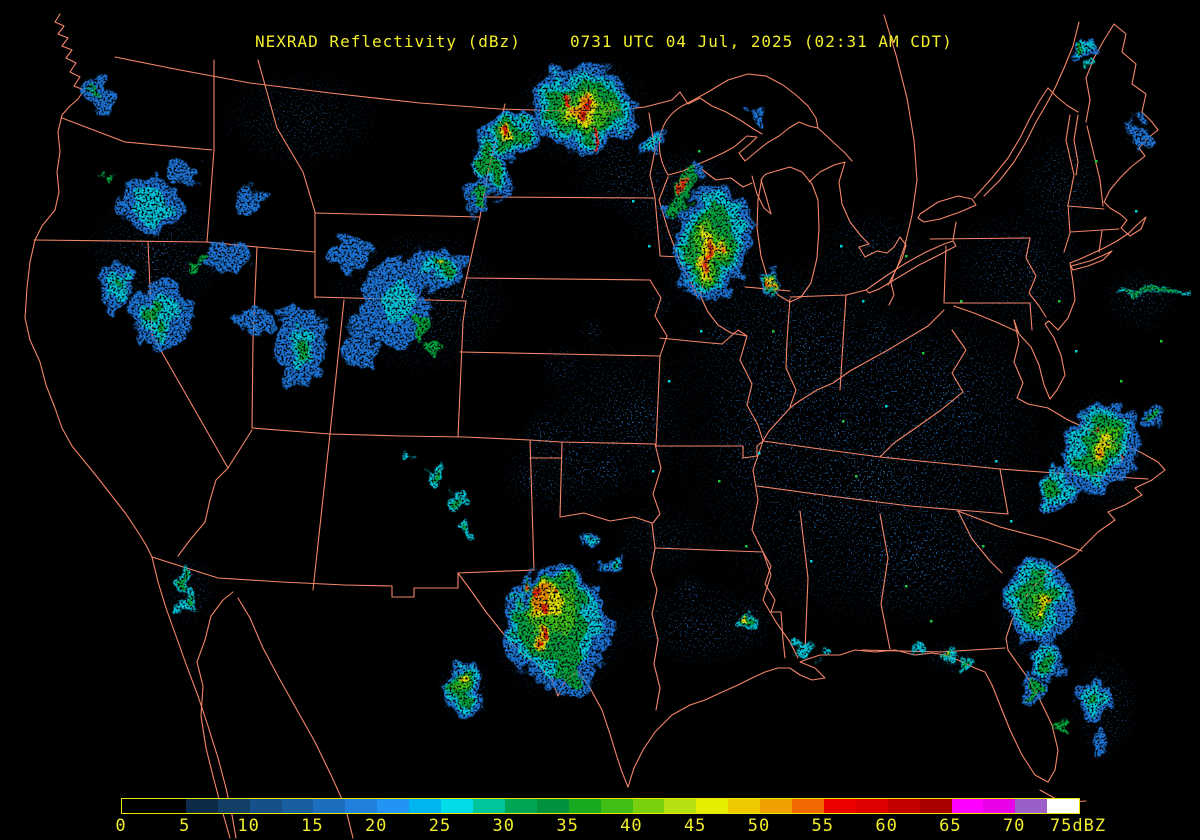 The width and height of the screenshot is (1200, 840). I want to click on colorbar-tick-label: 60, so click(886, 826).